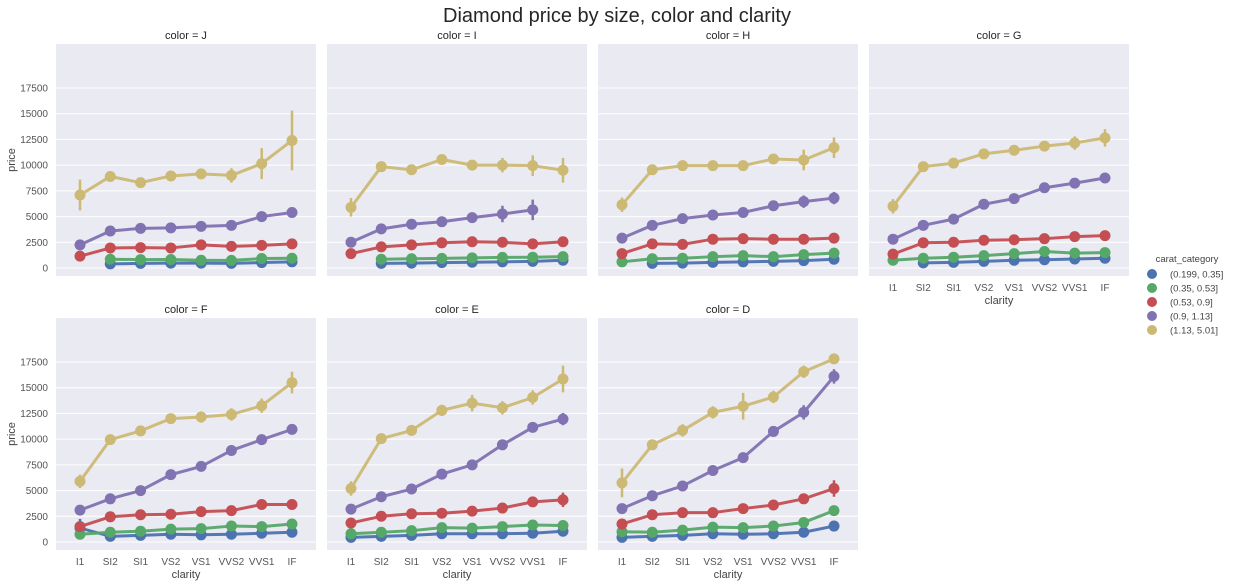 The image size is (1235, 588). I want to click on facet-title: color = H, so click(728, 36).